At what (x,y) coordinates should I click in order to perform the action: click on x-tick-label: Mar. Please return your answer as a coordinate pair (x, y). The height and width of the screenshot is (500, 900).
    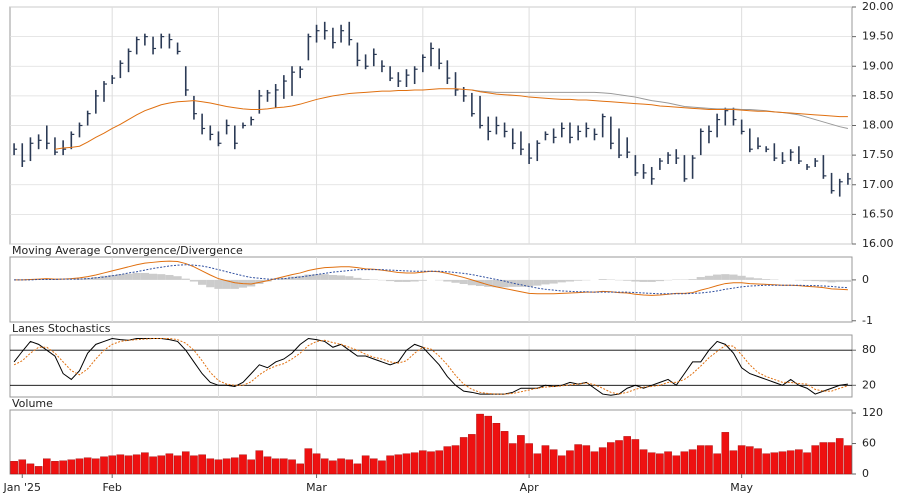
    Looking at the image, I should click on (316, 487).